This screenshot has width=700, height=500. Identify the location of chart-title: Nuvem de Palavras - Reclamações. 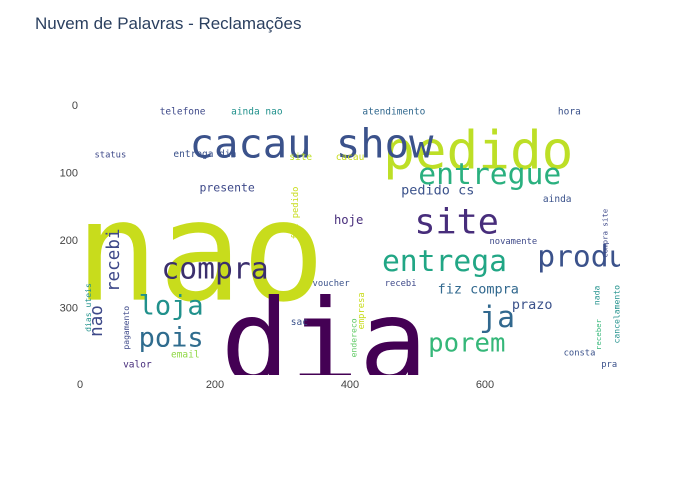
(168, 23).